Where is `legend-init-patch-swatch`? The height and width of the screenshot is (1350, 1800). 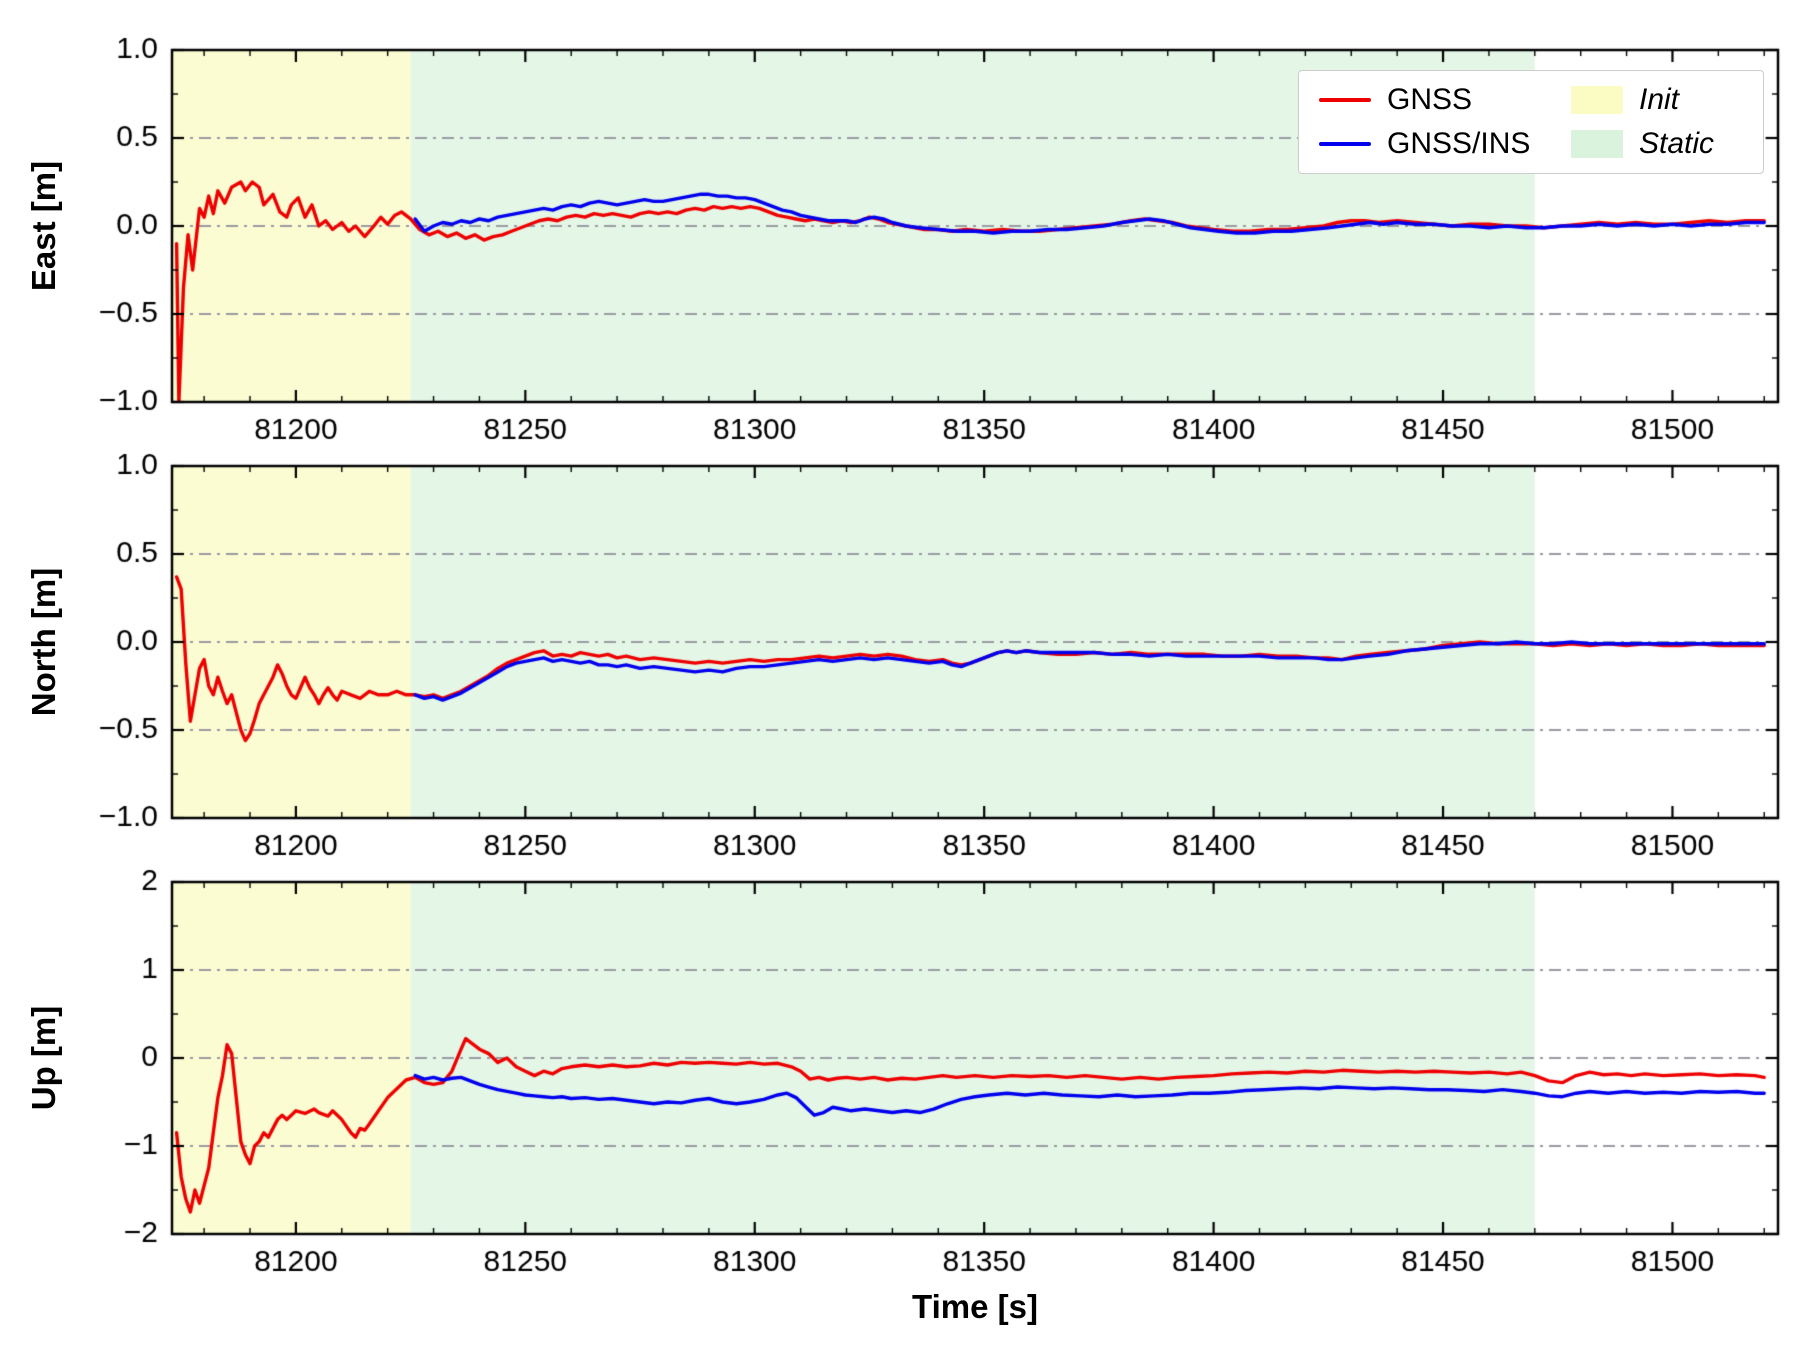
legend-init-patch-swatch is located at coordinates (1597, 100).